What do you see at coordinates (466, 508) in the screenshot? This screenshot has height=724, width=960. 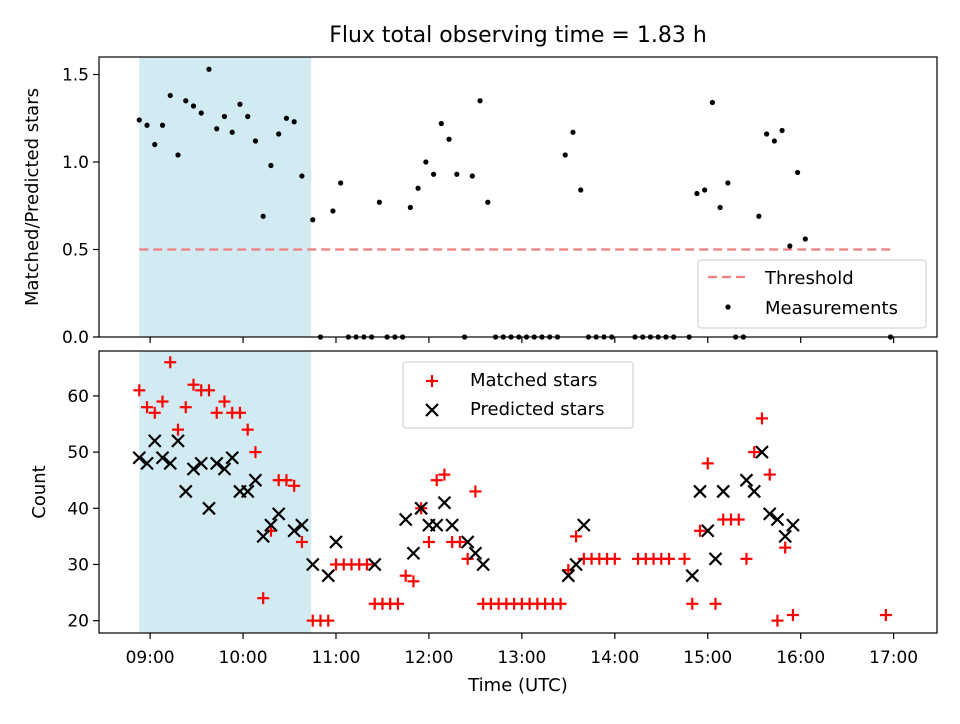 I see `predicted-stars-points` at bounding box center [466, 508].